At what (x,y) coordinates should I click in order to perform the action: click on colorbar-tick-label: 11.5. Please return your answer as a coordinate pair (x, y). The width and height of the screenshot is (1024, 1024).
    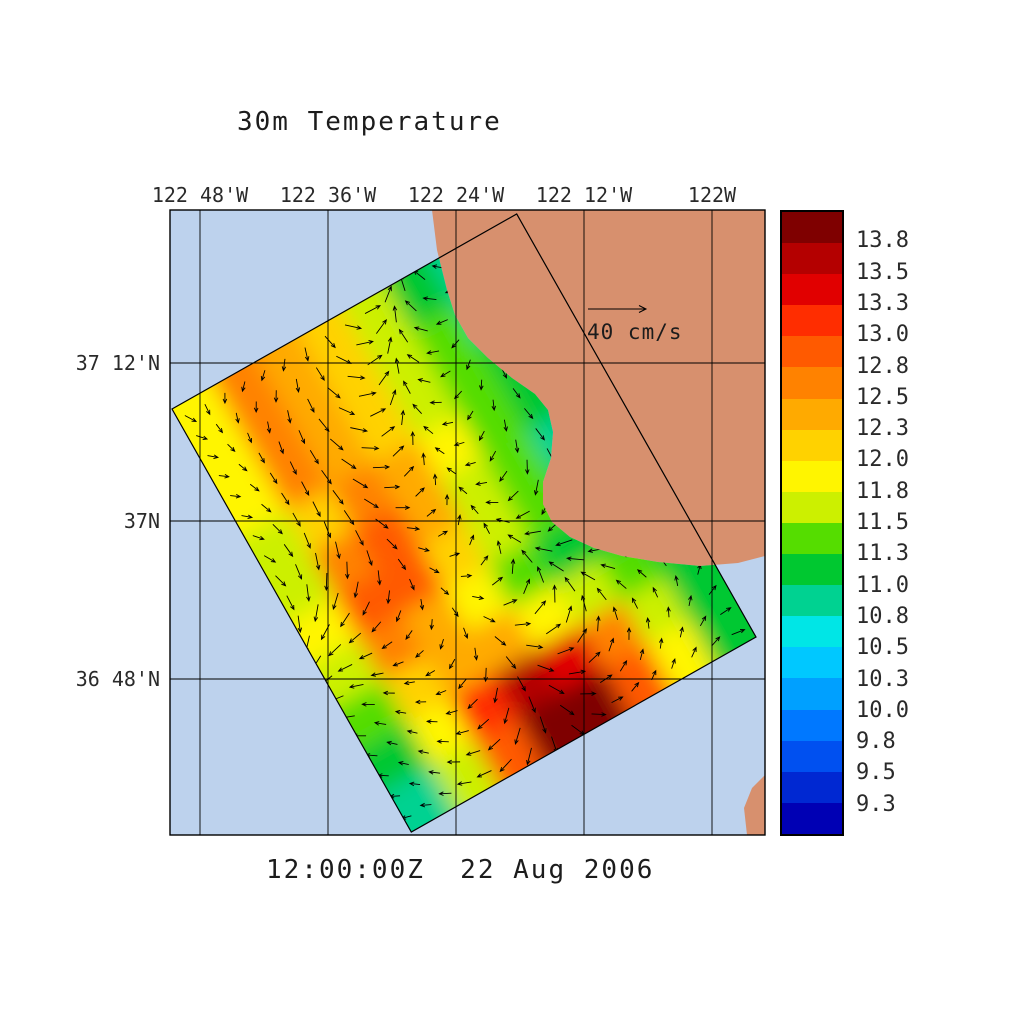
    Looking at the image, I should click on (882, 522).